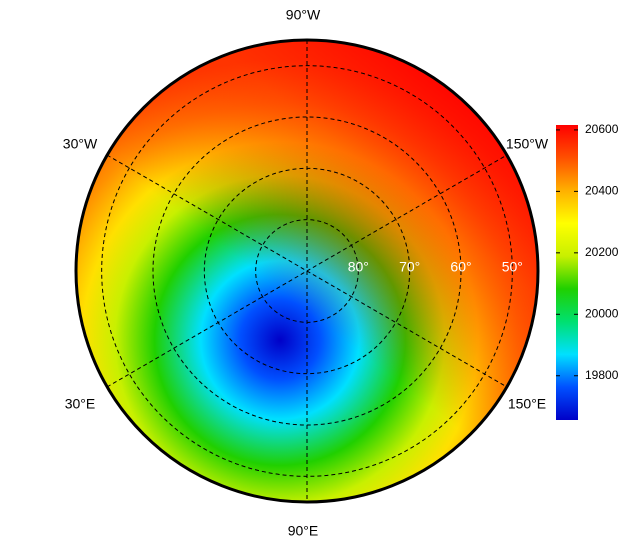 The image size is (625, 557). I want to click on lon-label: 150°W, so click(527, 144).